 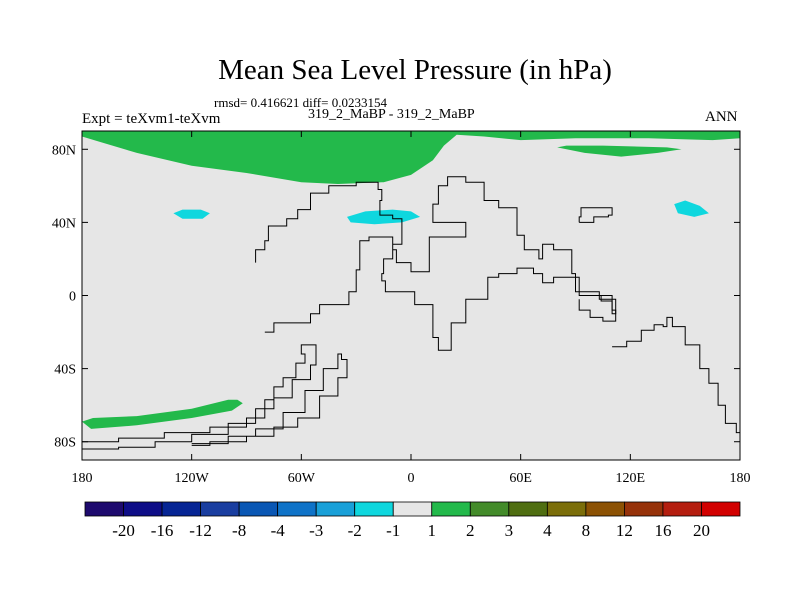 I want to click on colorbar: -20 -16 -12 -8 -4 -3 -2 -1 1 2 3 4 8 12 16 20, so click(x=412, y=520).